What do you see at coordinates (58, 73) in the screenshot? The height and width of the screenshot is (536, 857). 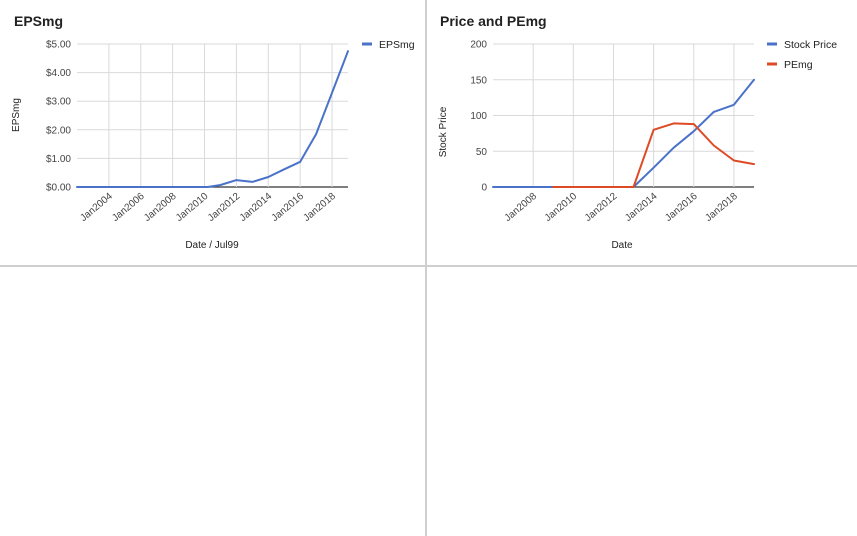 I see `y-tick-label: $4.00` at bounding box center [58, 73].